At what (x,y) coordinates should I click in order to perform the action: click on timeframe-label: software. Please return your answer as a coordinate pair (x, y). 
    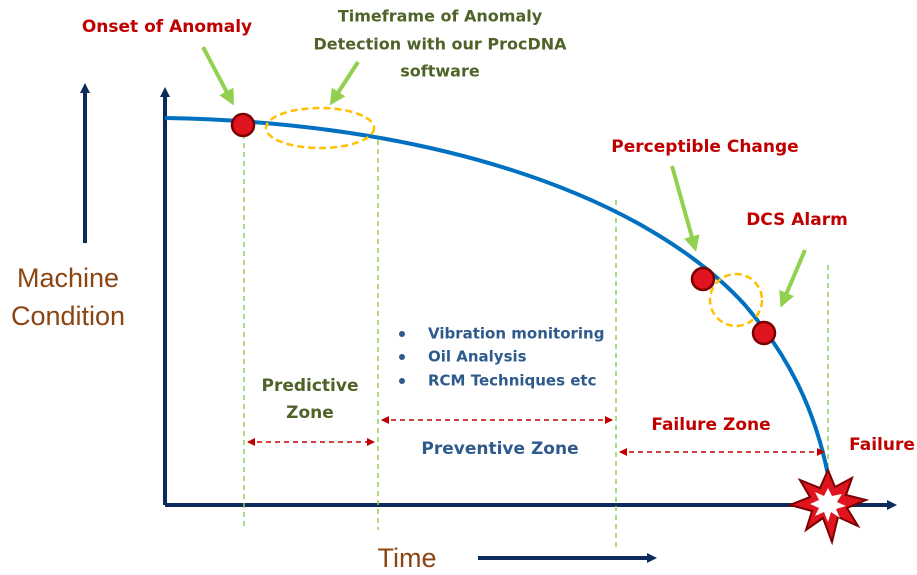
    Looking at the image, I should click on (440, 71).